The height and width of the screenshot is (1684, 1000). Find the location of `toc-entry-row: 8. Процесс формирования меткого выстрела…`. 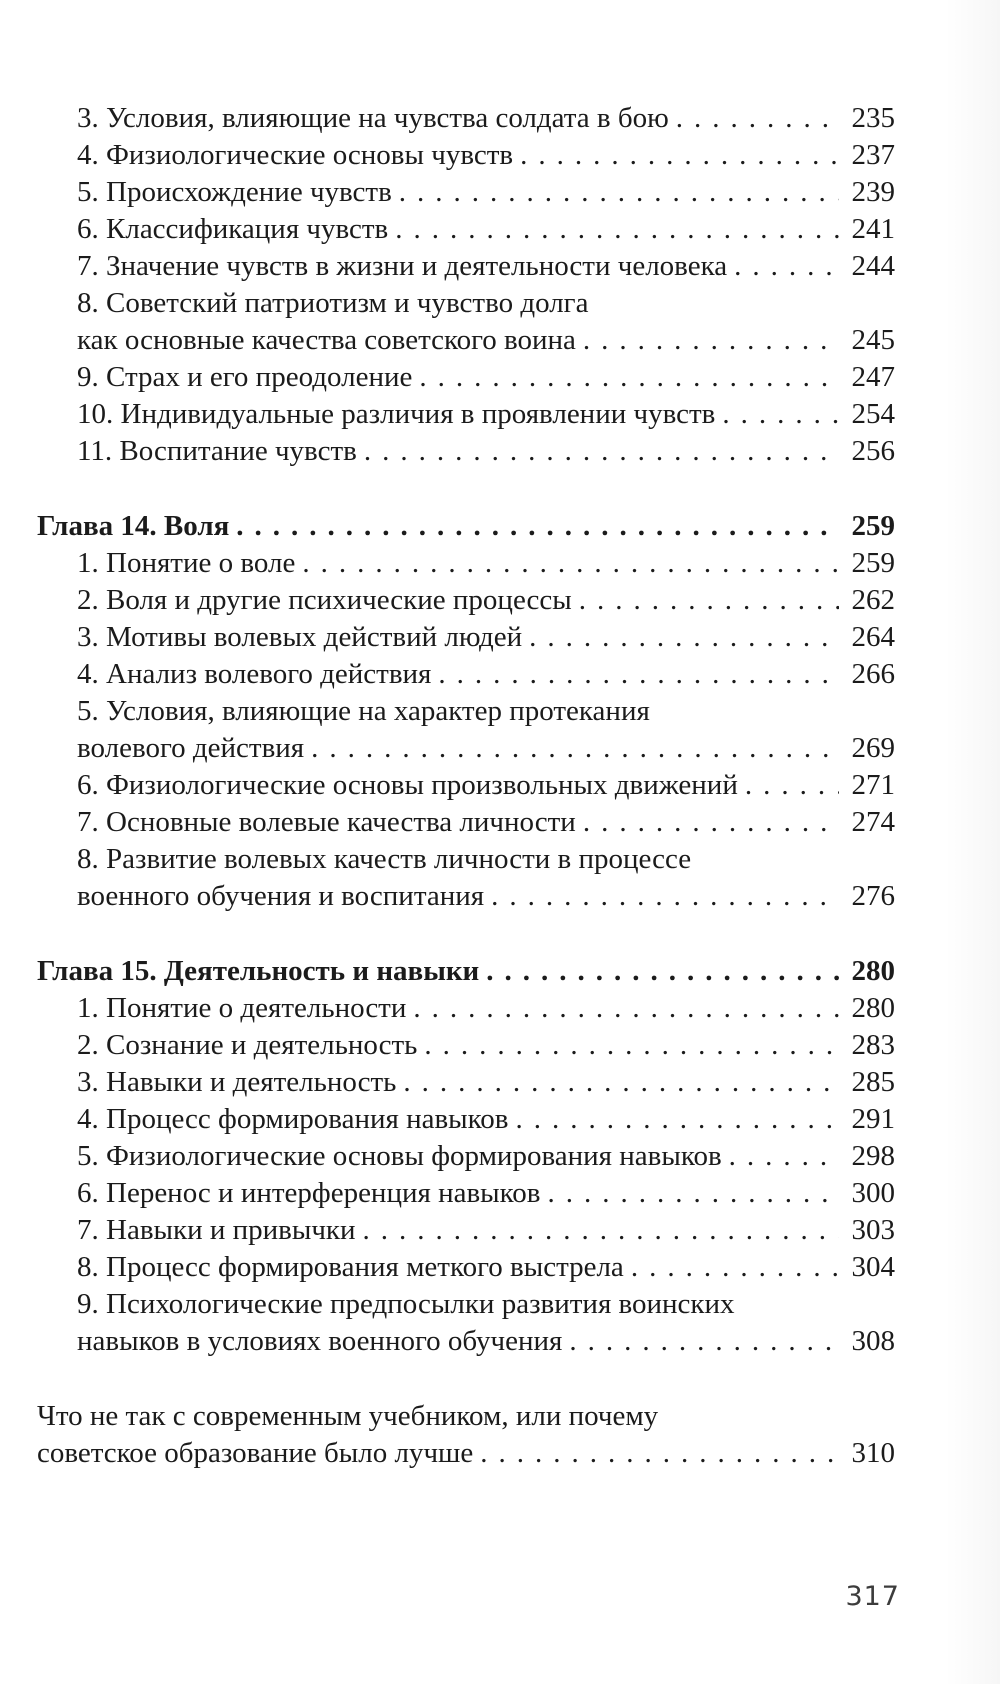

toc-entry-row: 8. Процесс формирования меткого выстрела… is located at coordinates (466, 1267).